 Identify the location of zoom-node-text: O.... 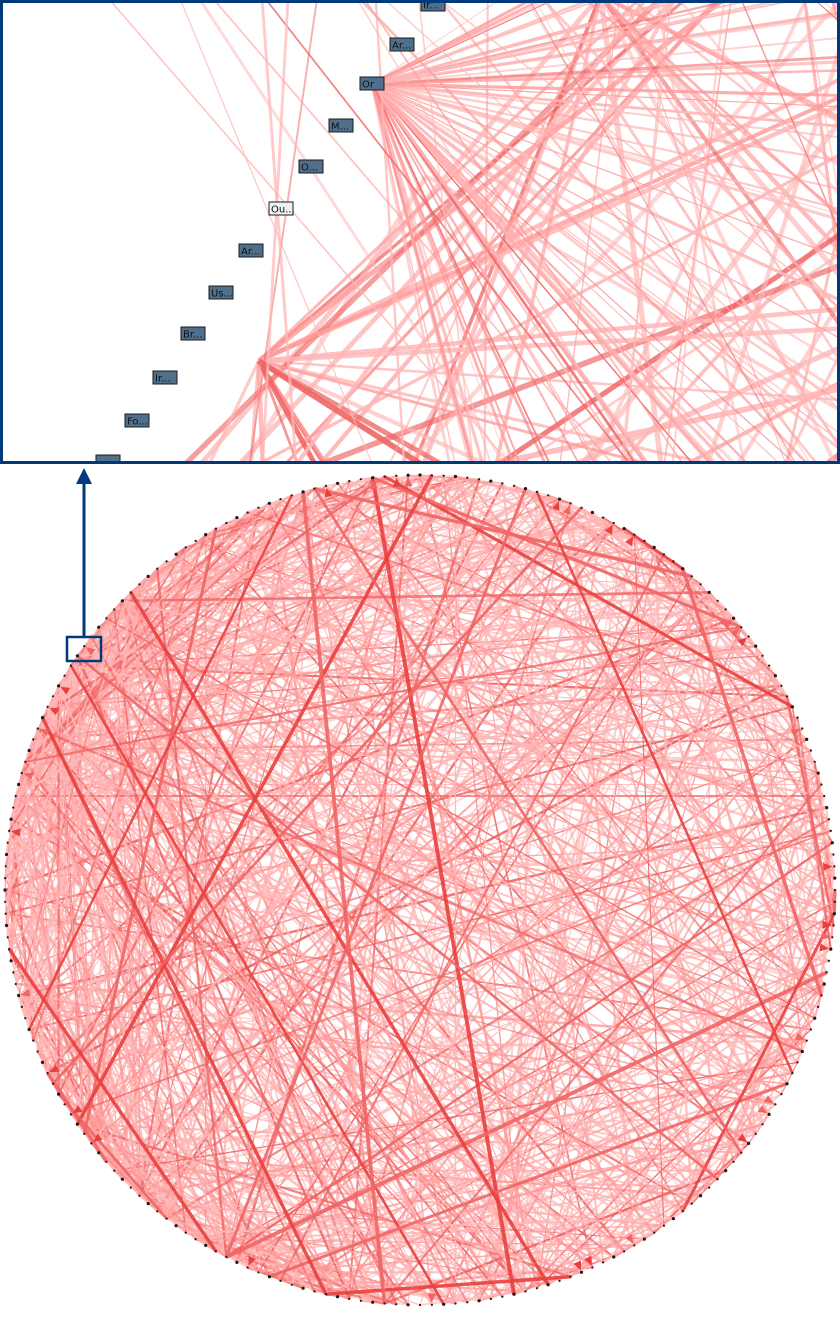
(309, 168).